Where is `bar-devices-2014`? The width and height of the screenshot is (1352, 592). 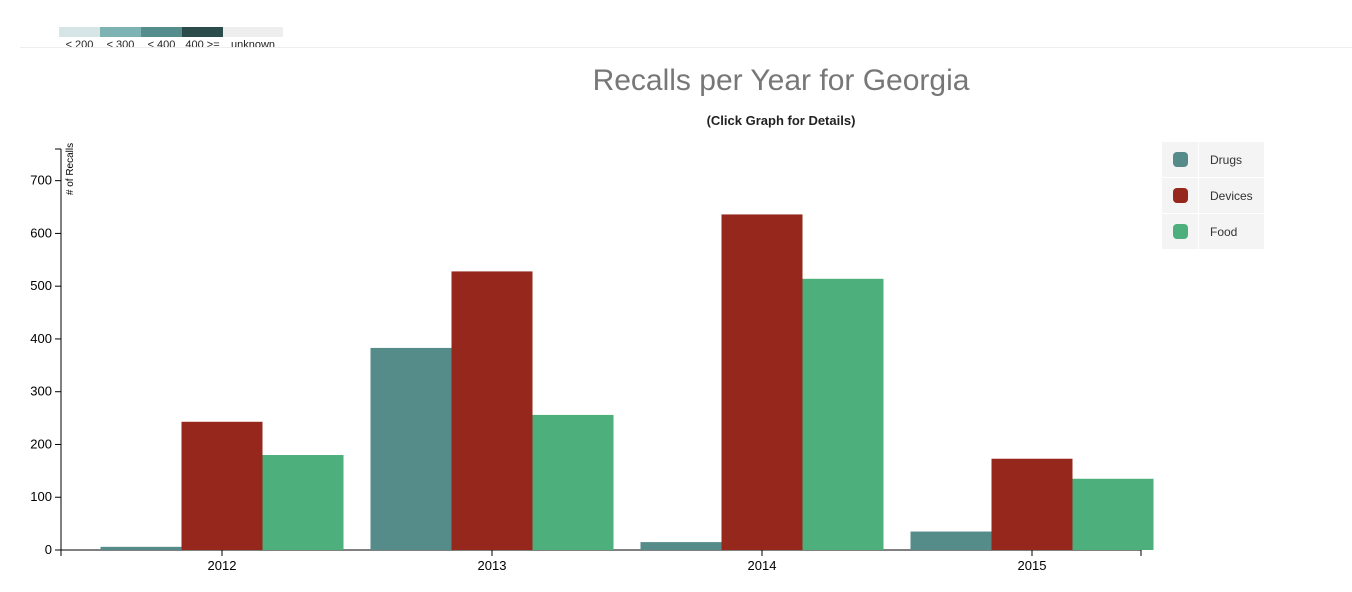 bar-devices-2014 is located at coordinates (762, 382).